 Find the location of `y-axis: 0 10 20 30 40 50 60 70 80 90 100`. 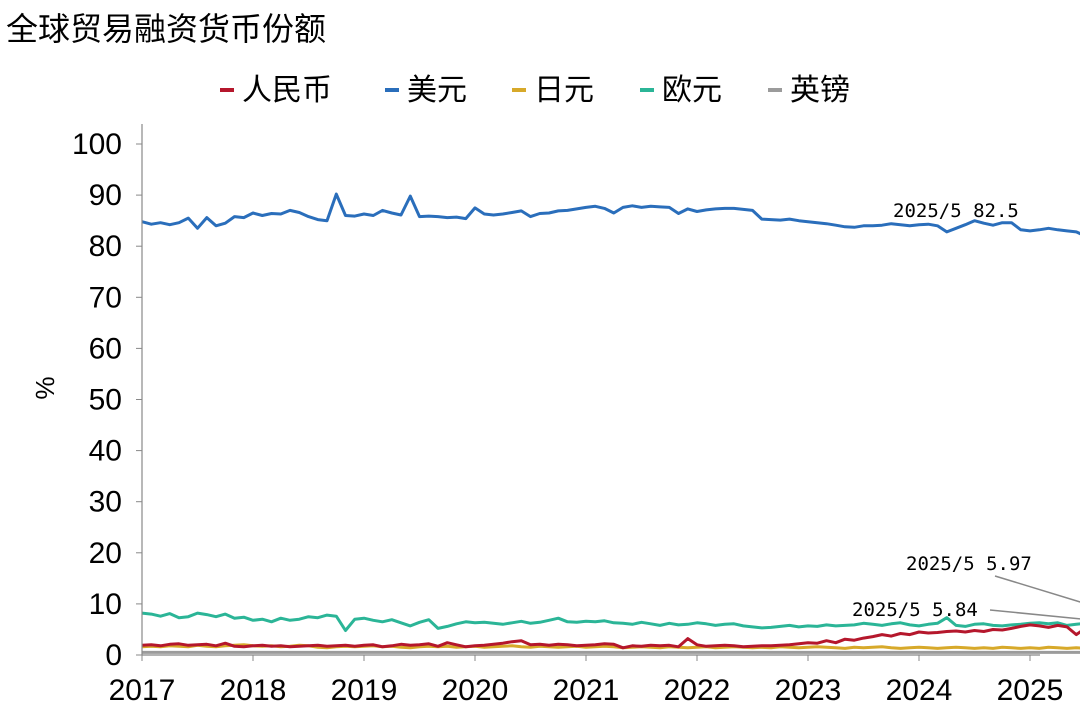

y-axis: 0 10 20 30 40 50 60 70 80 90 100 is located at coordinates (107, 400).